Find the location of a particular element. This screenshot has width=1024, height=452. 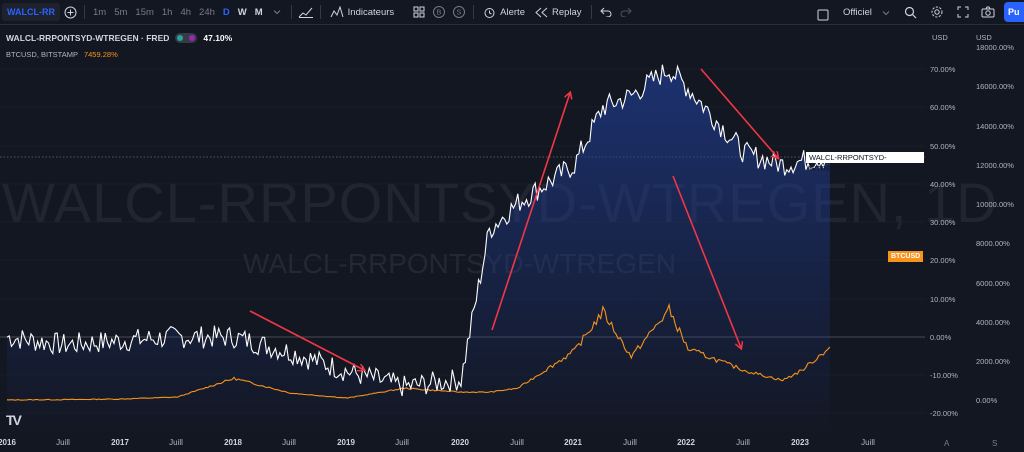

percent-tick-label: 0.00% is located at coordinates (941, 337).